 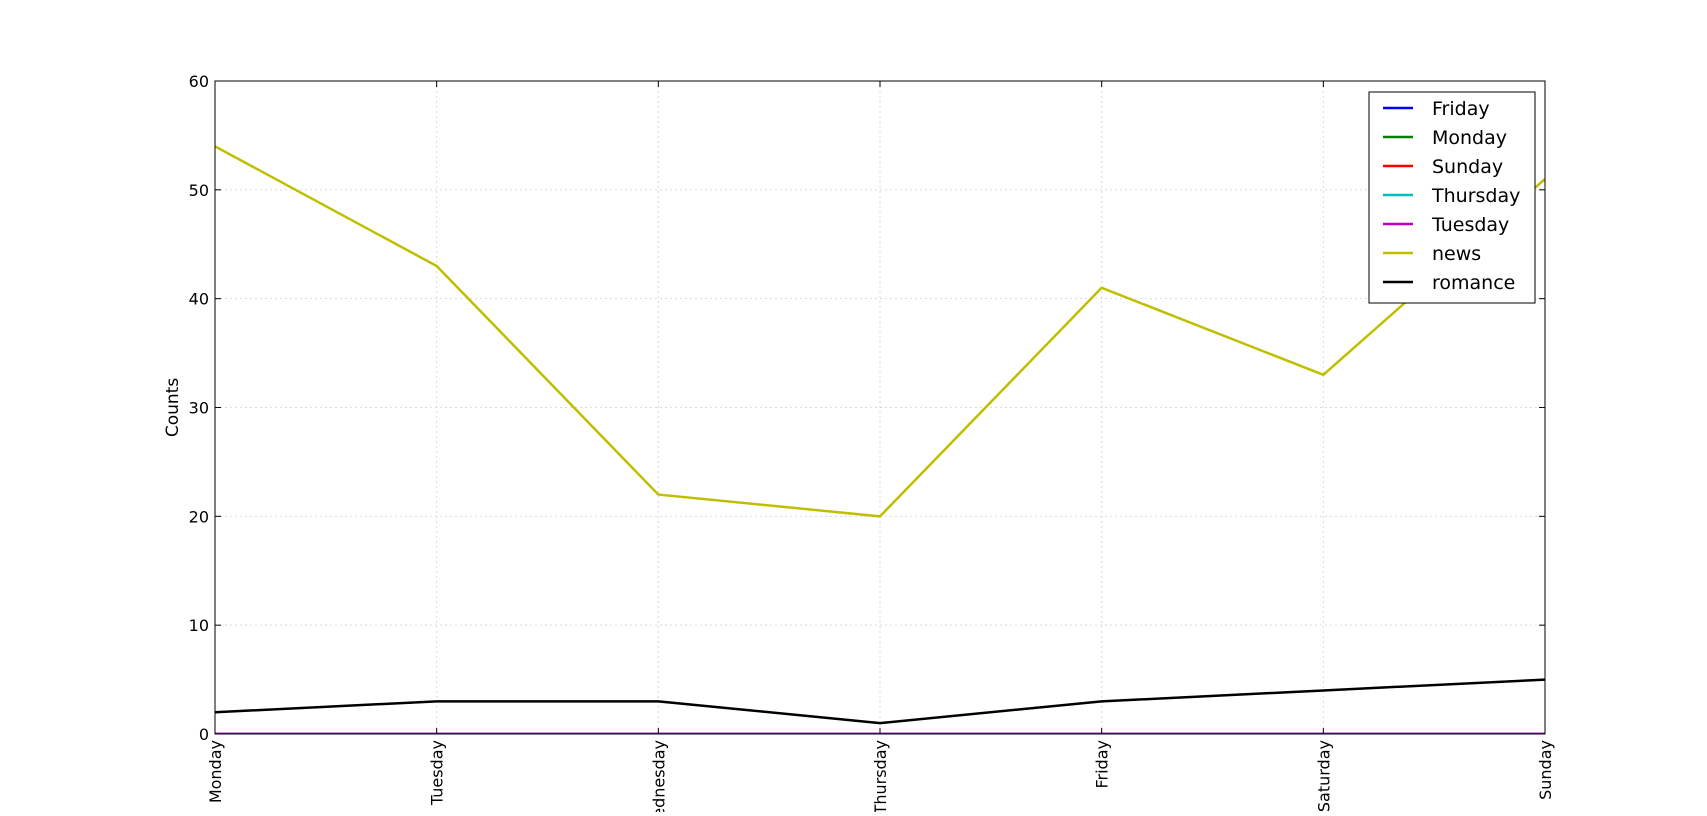 What do you see at coordinates (1545, 770) in the screenshot?
I see `x-tick-label: Sunday` at bounding box center [1545, 770].